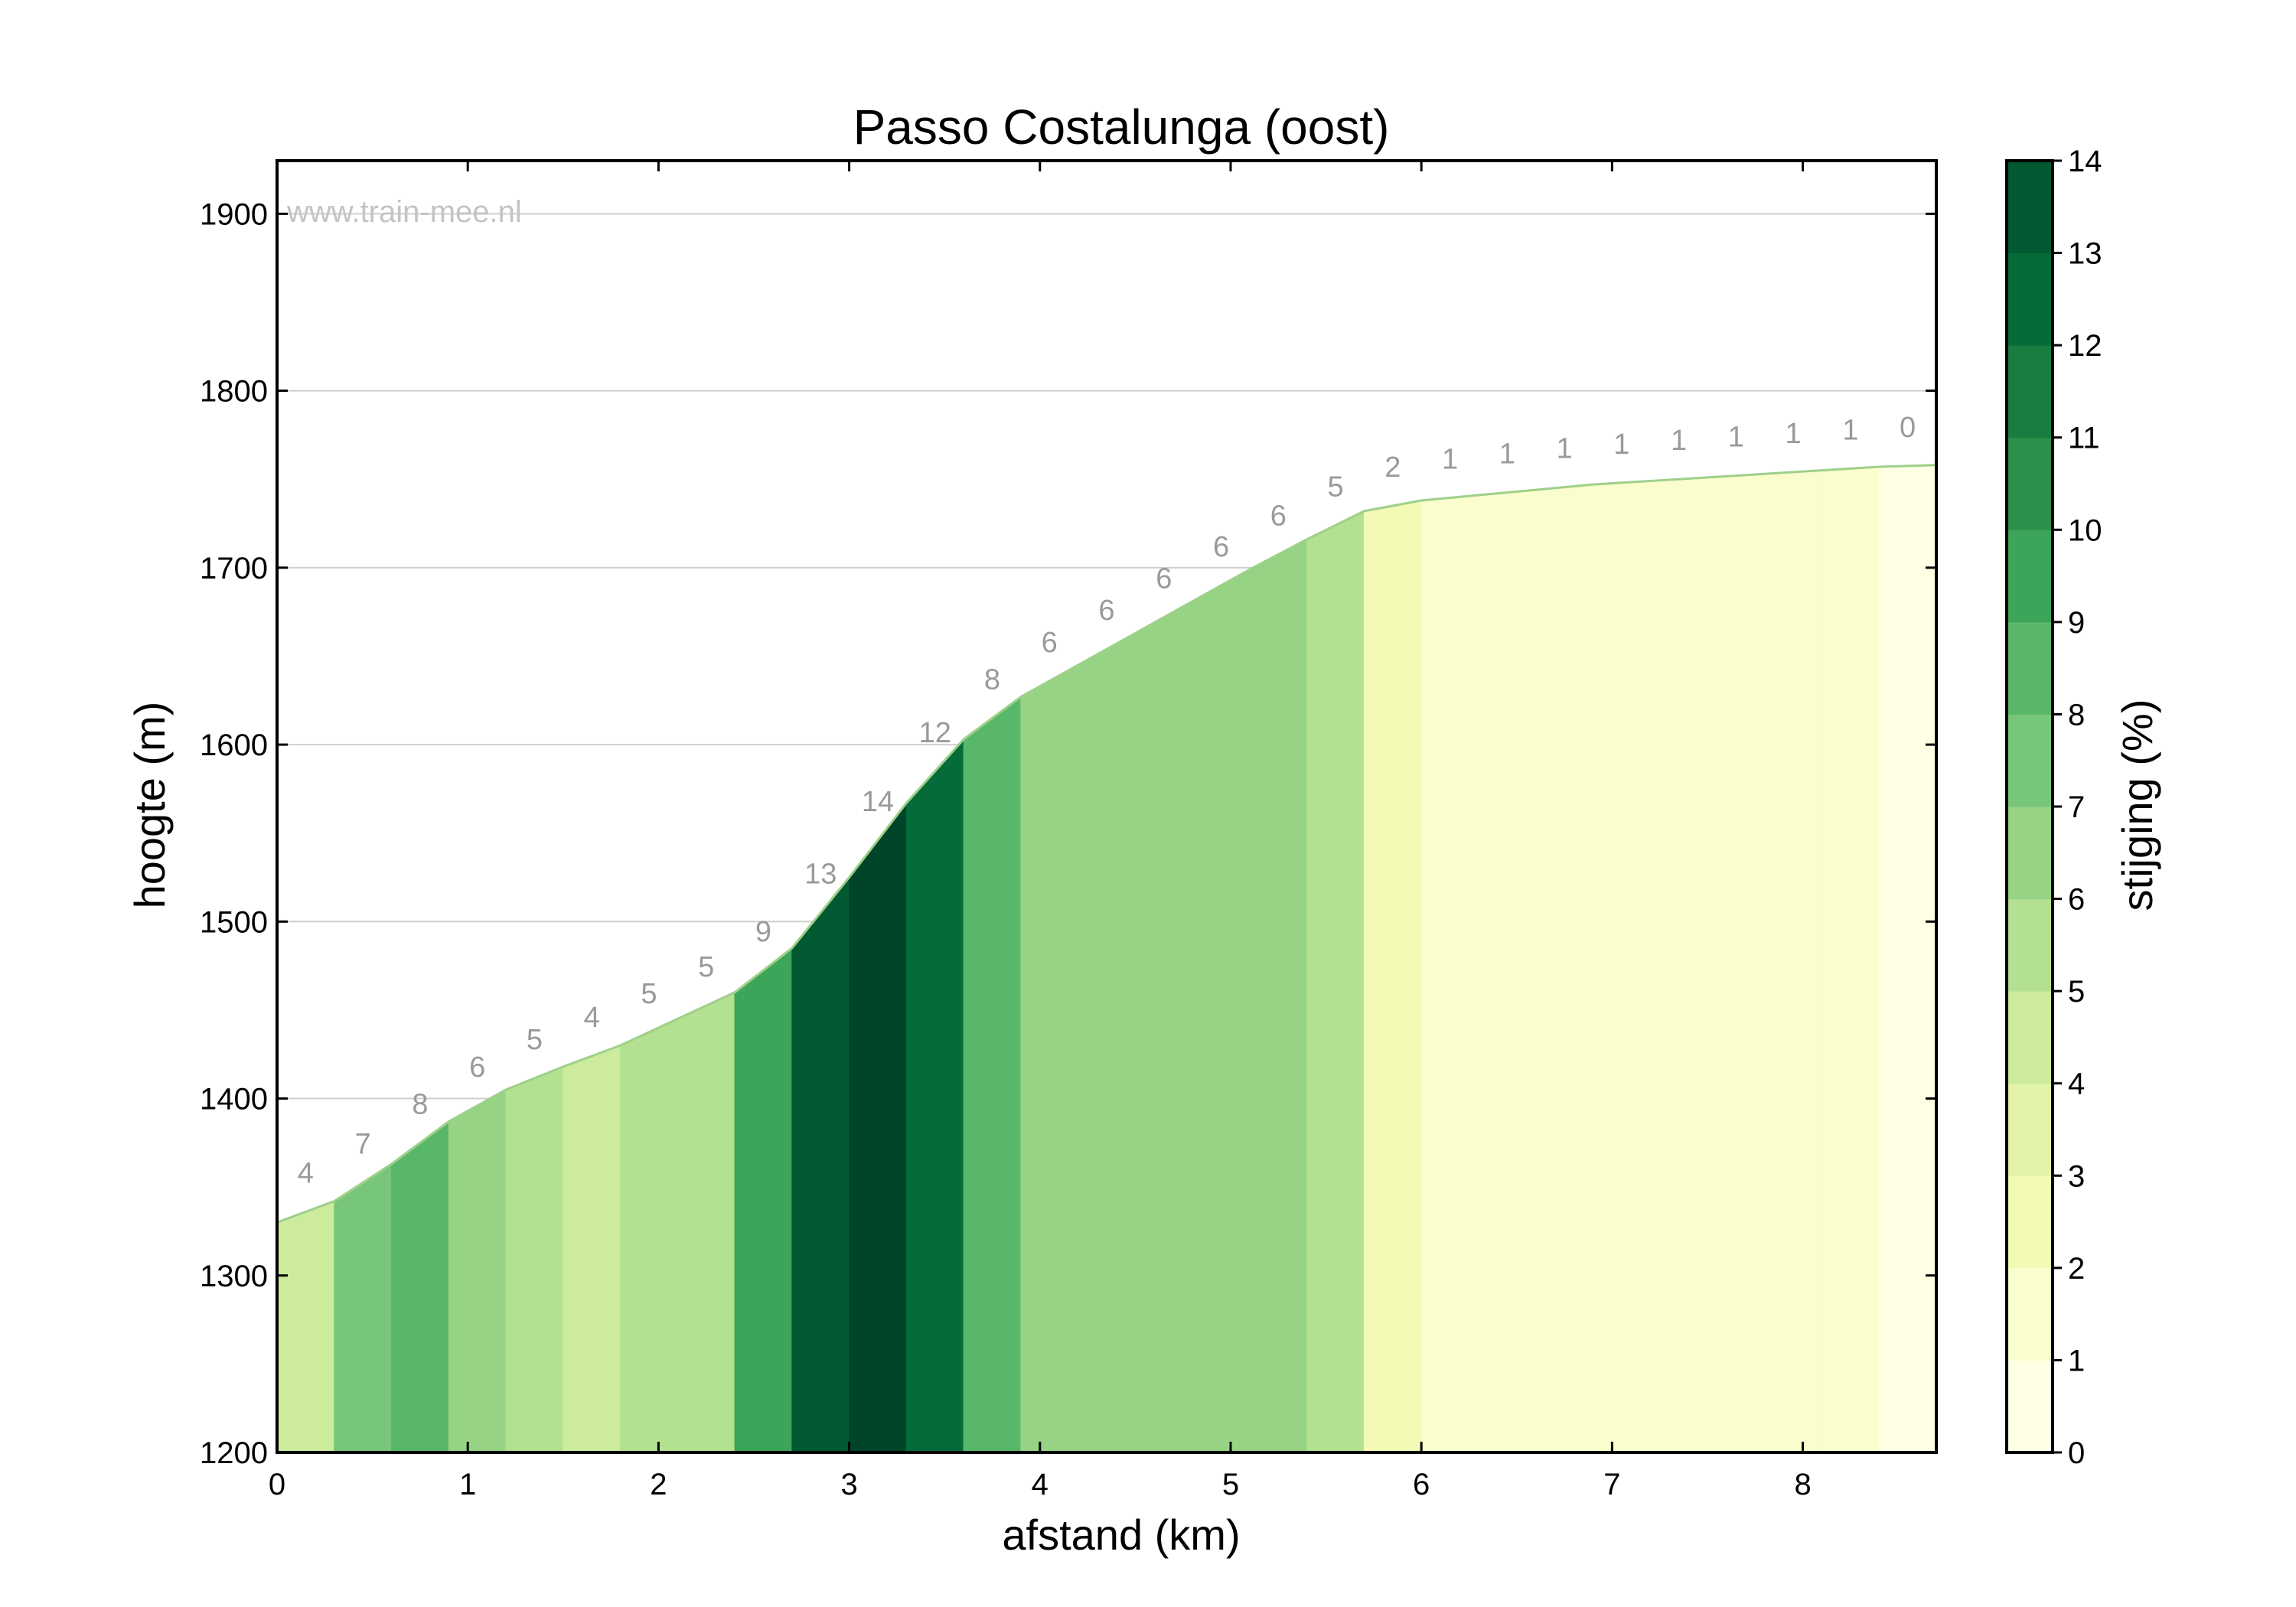  I want to click on x-tick-label-6: 6, so click(1421, 1485).